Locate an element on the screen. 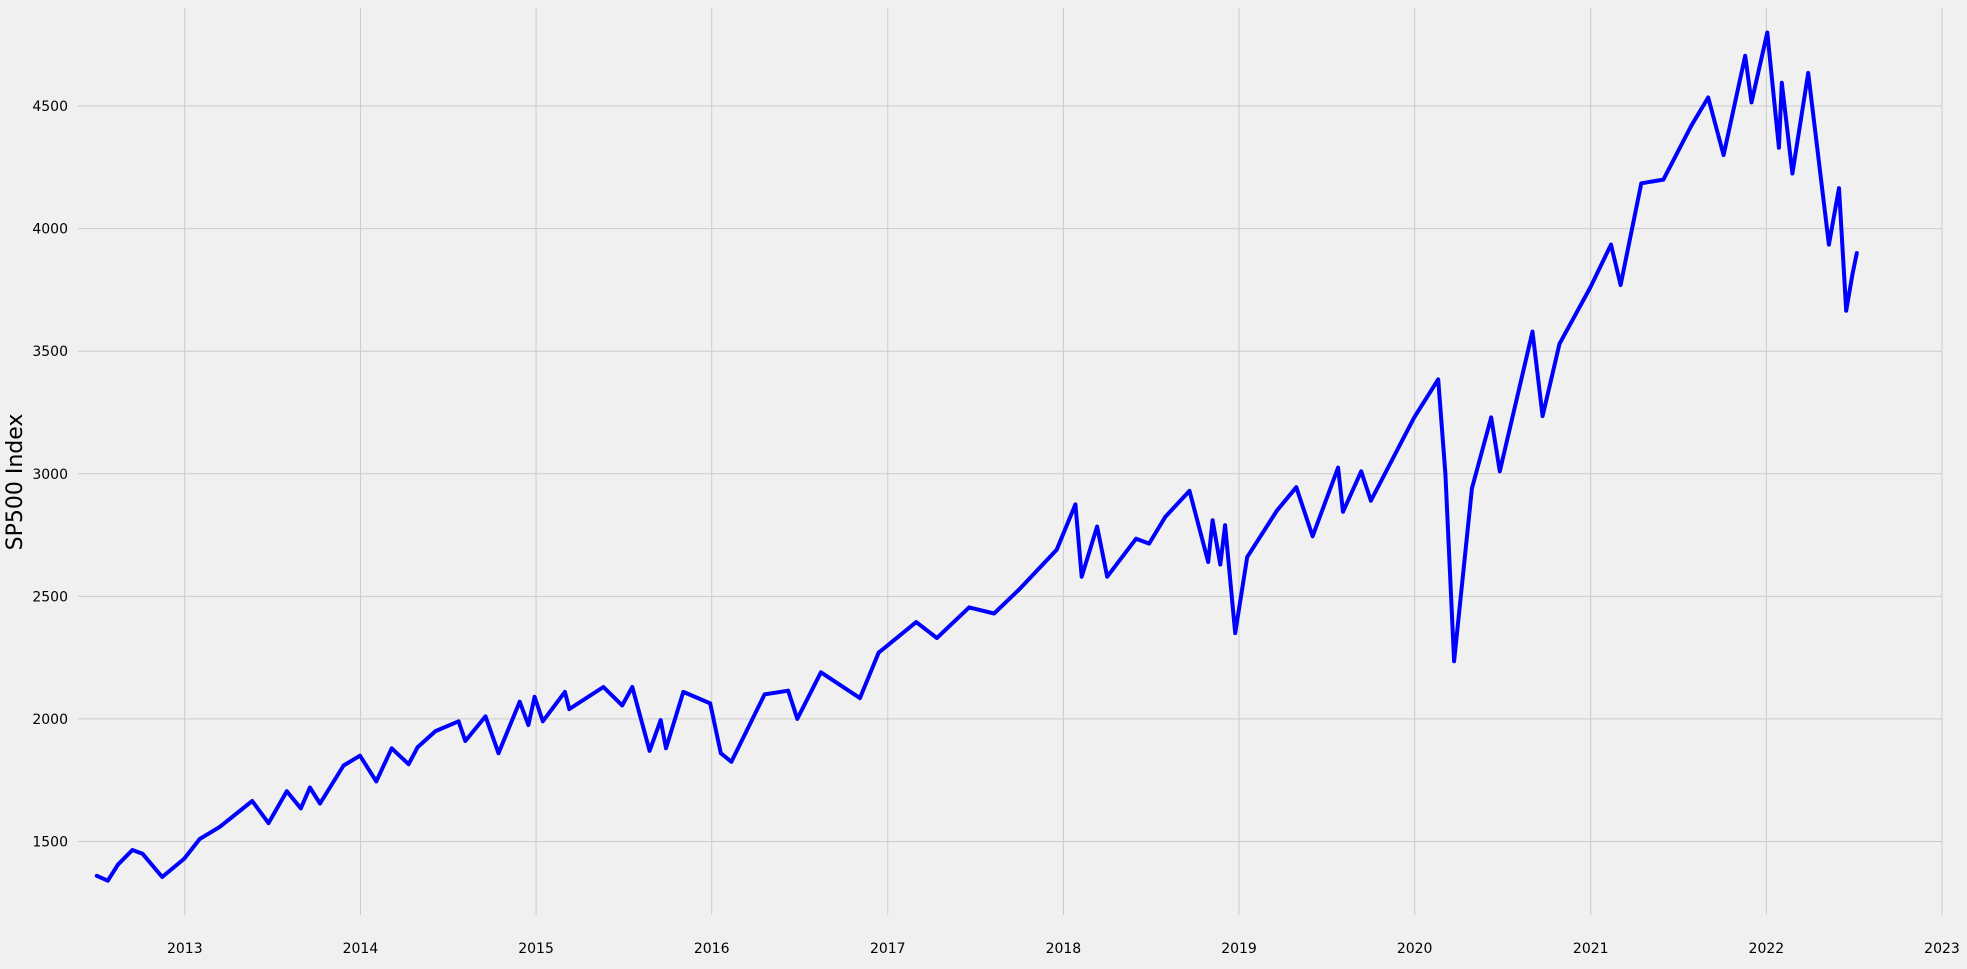 This screenshot has width=1967, height=969. y-axis-title: SP500 Index is located at coordinates (15, 482).